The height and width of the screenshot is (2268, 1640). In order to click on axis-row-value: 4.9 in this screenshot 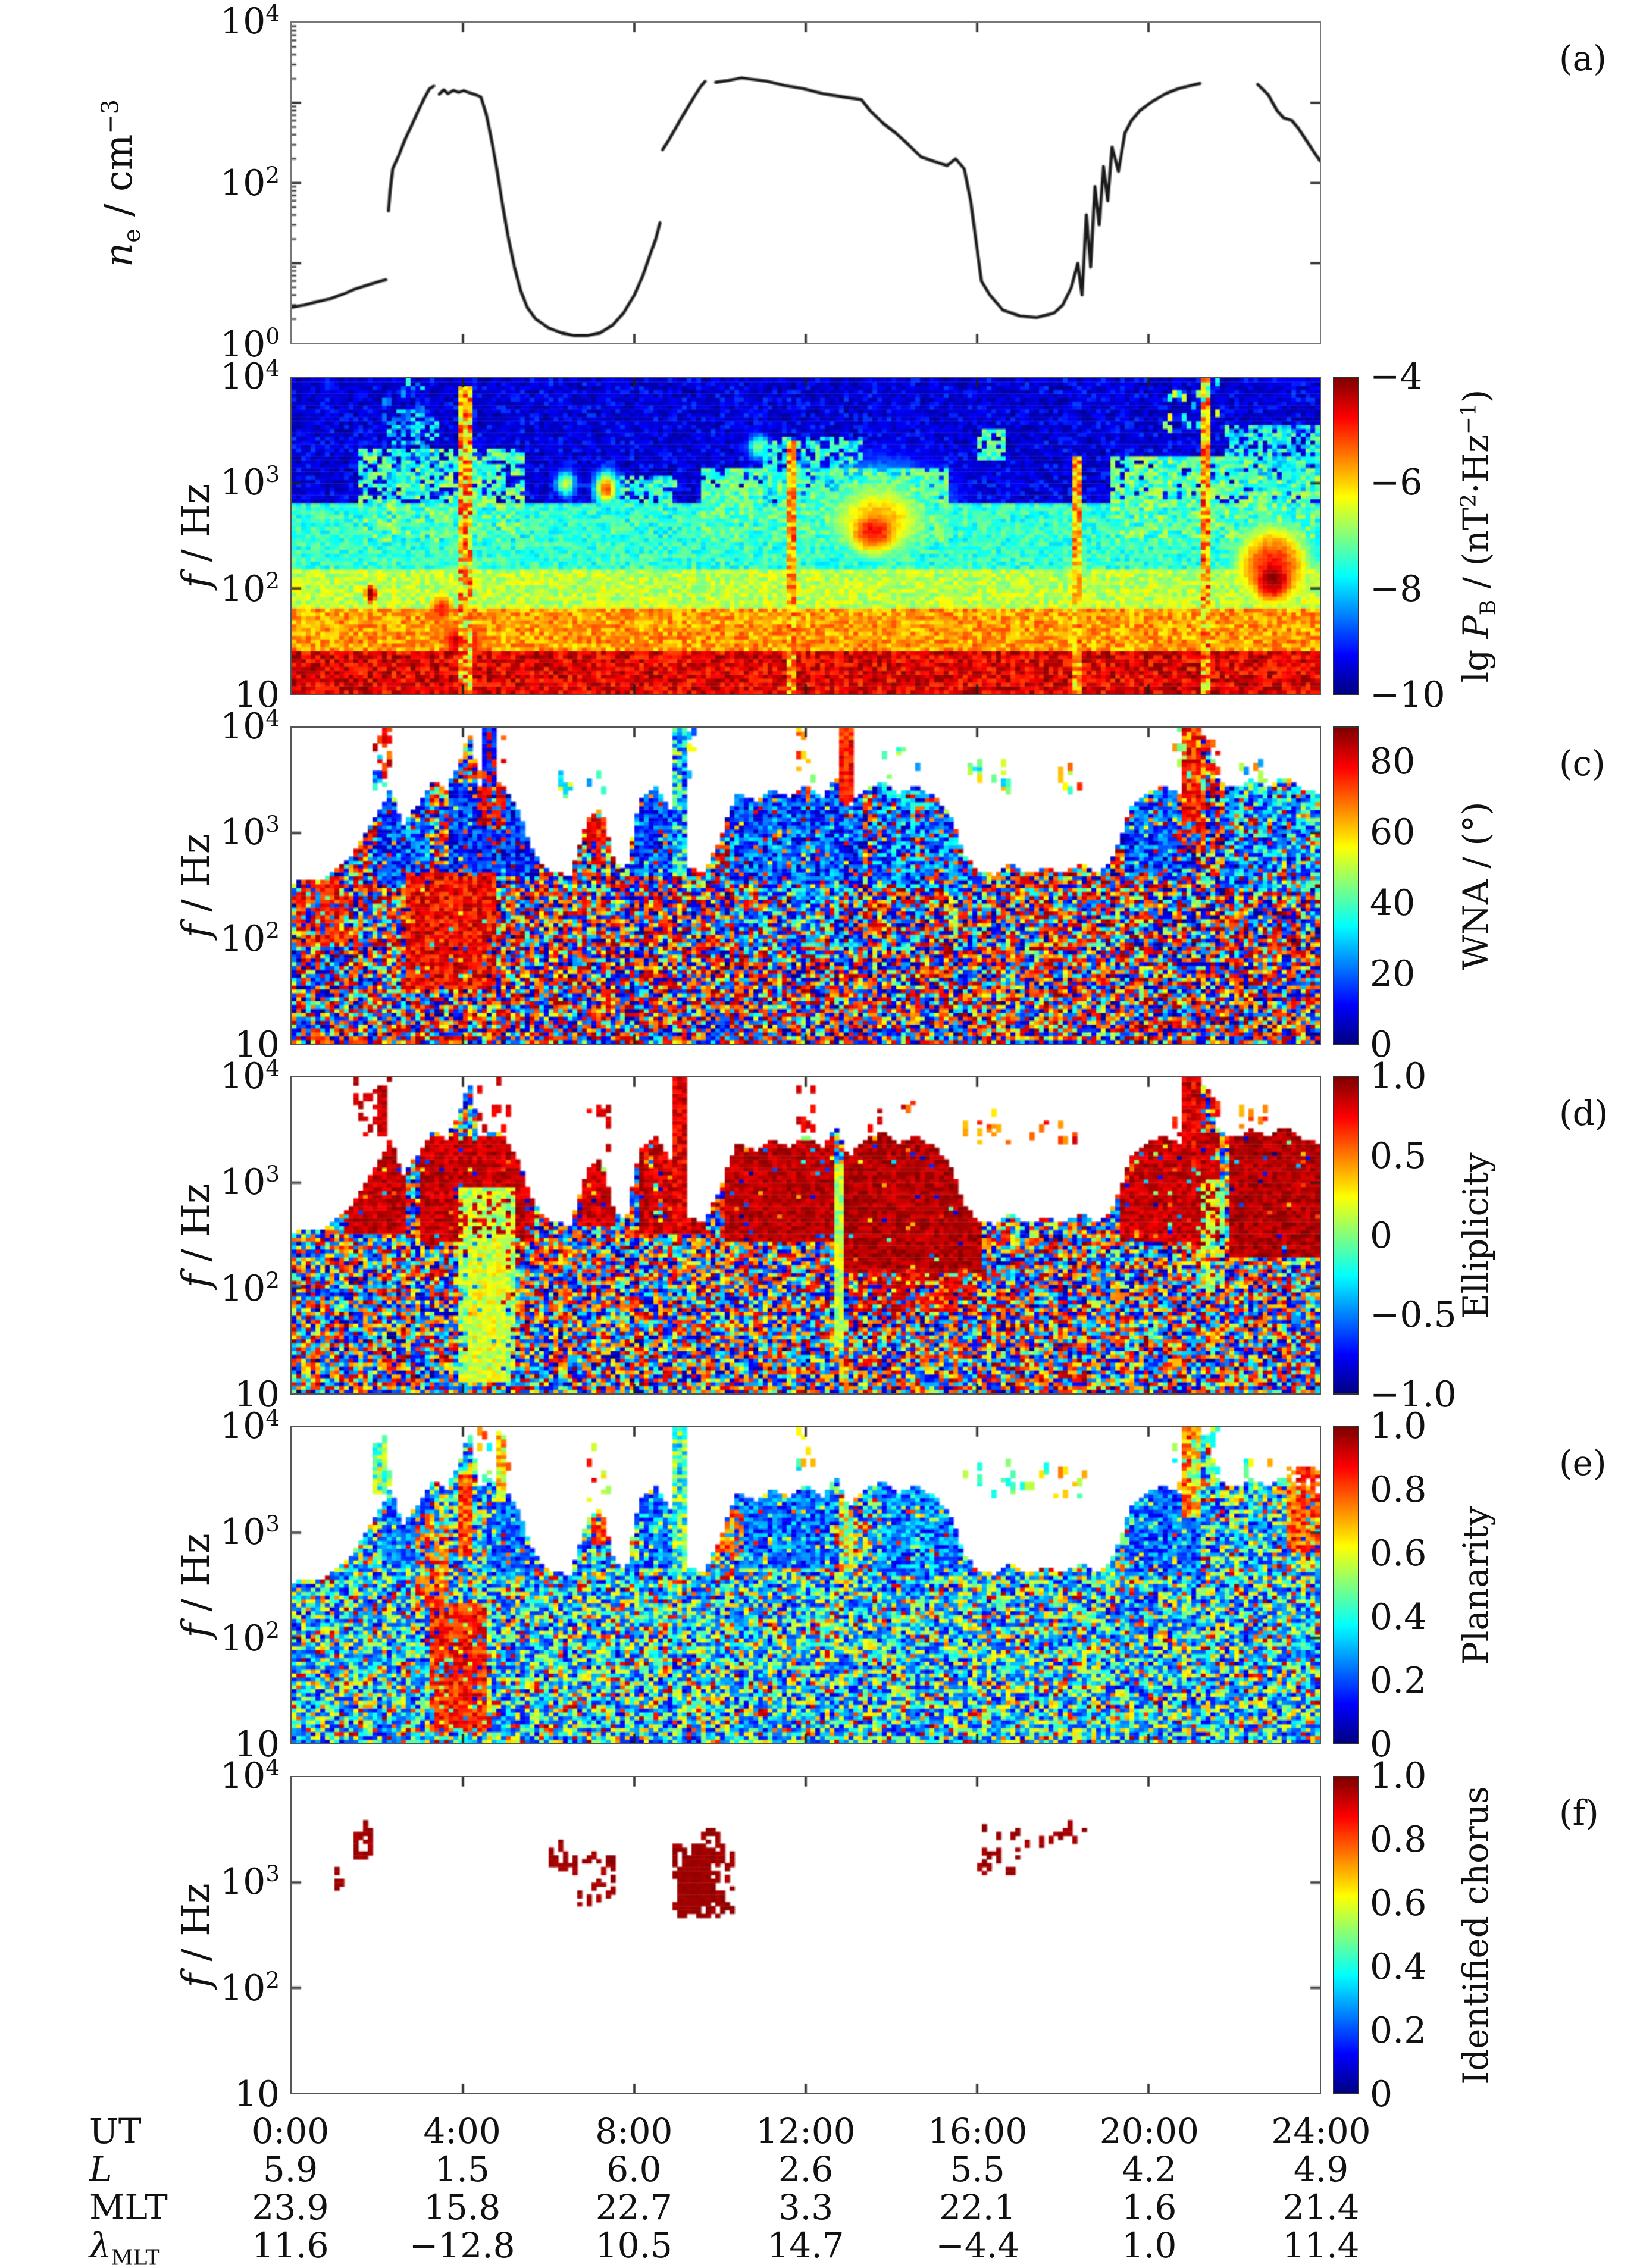, I will do `click(1321, 2169)`.